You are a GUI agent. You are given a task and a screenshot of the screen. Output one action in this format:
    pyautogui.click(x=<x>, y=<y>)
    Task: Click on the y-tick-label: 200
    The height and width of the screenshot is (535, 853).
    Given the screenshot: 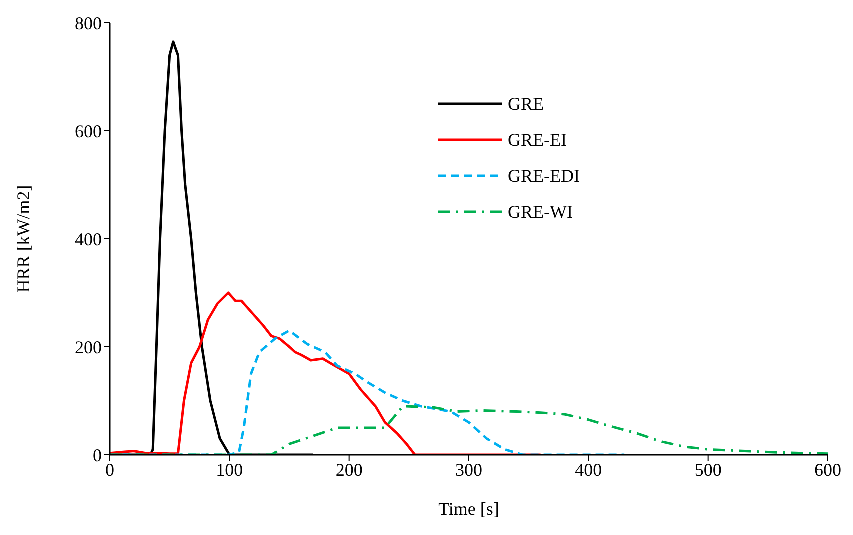 What is the action you would take?
    pyautogui.click(x=88, y=347)
    